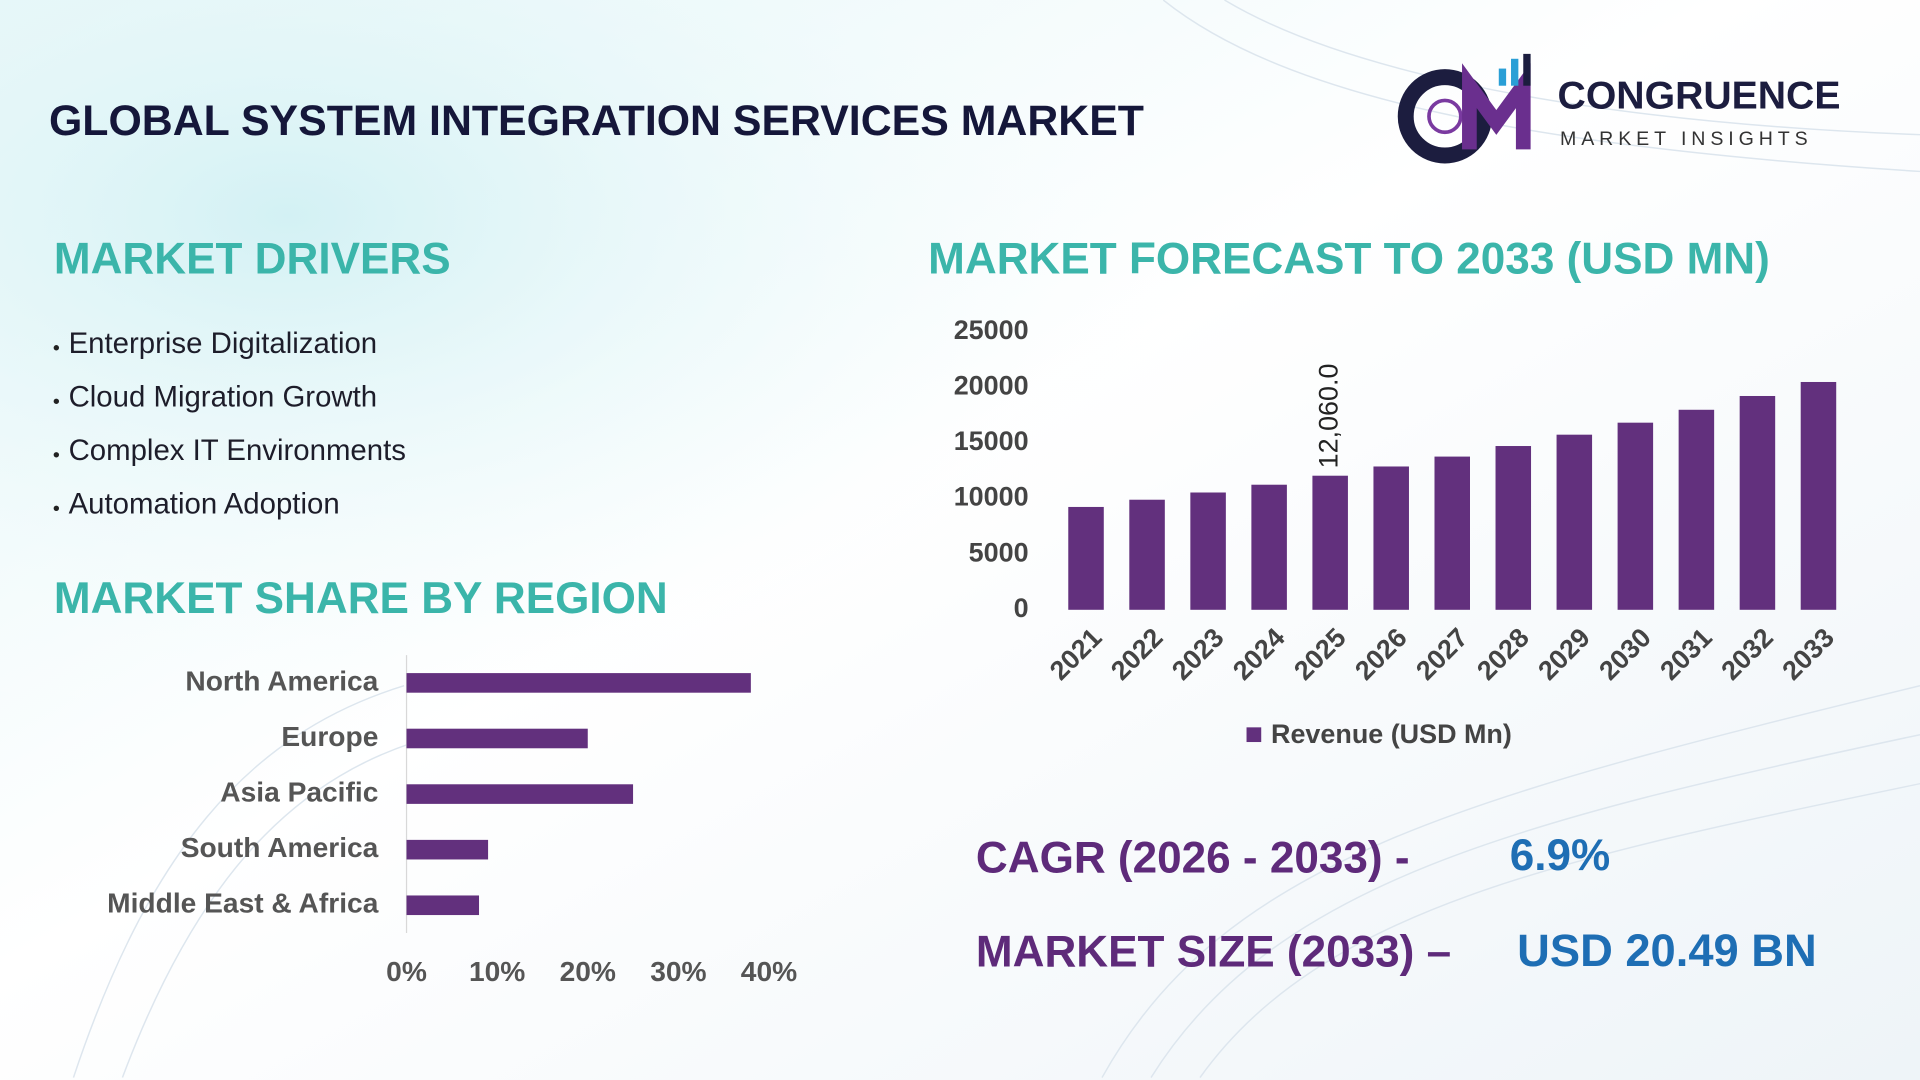 The height and width of the screenshot is (1080, 1920). I want to click on logo-name: CONGRUENCE, so click(1699, 95).